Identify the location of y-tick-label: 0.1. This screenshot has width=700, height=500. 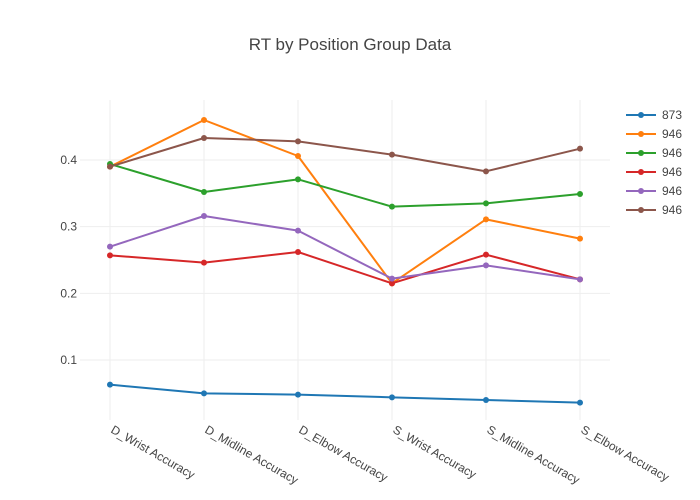
(68, 360).